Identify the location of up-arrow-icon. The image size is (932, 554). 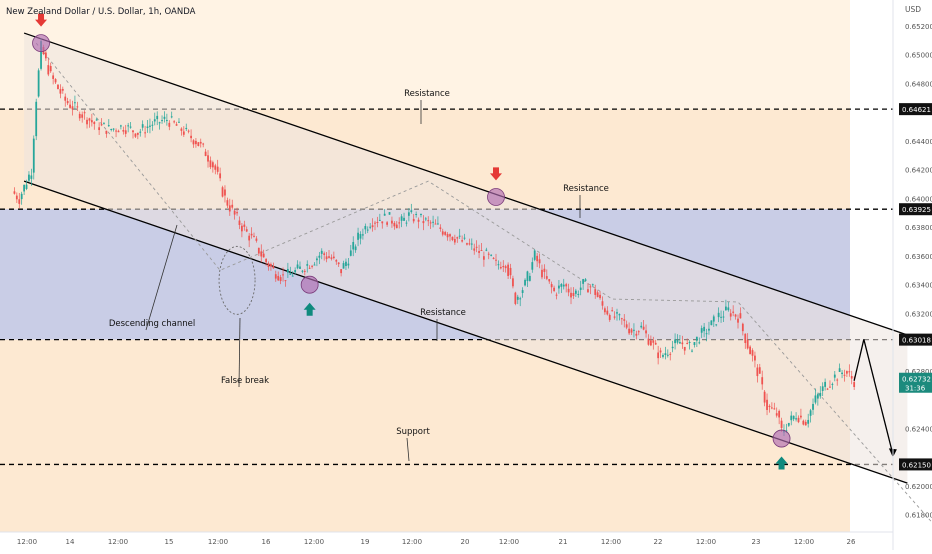
(309, 309).